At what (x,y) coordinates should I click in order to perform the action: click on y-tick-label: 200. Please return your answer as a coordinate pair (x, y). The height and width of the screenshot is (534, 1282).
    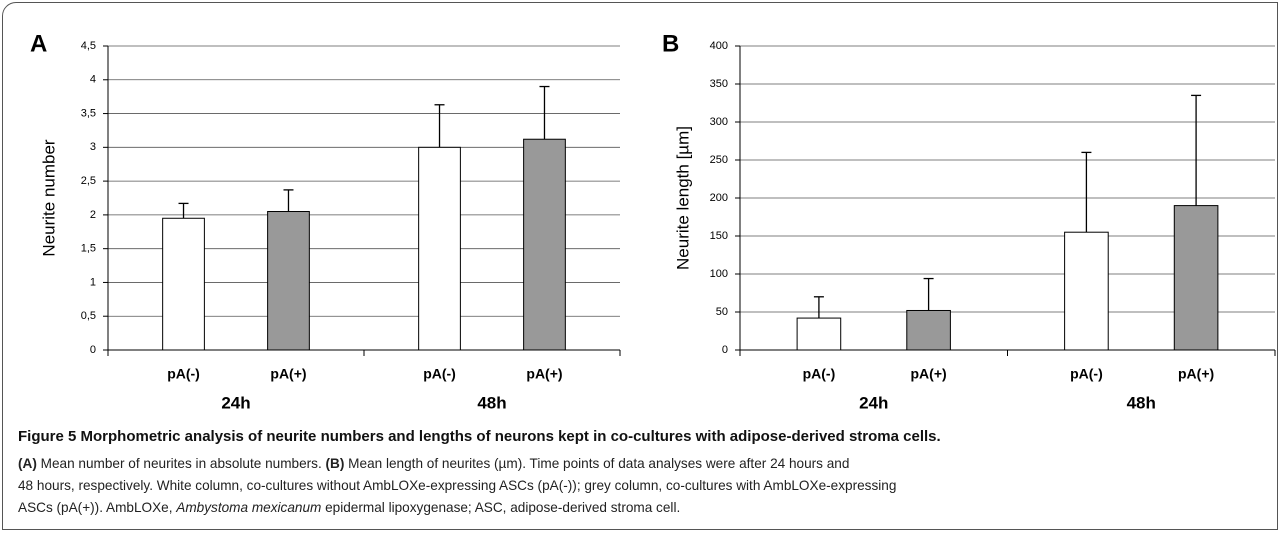
    Looking at the image, I should click on (719, 198).